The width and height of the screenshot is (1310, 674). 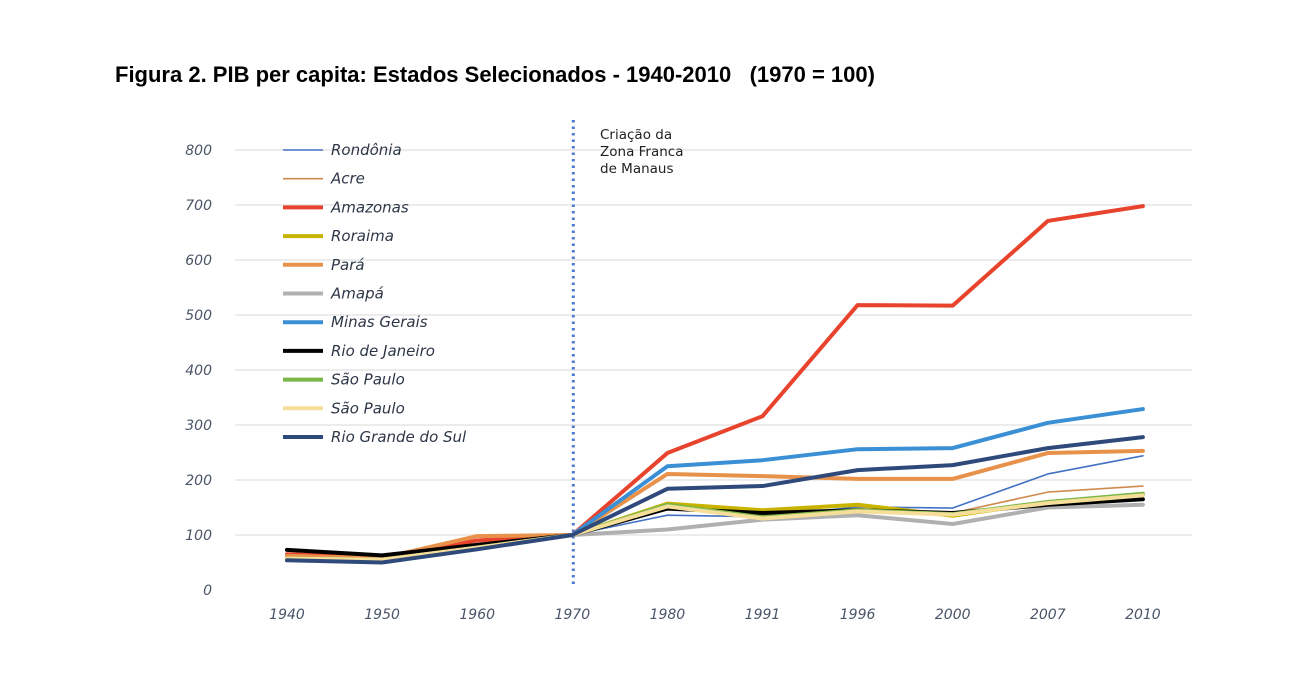 I want to click on legend-label: Minas Gerais, so click(x=379, y=322).